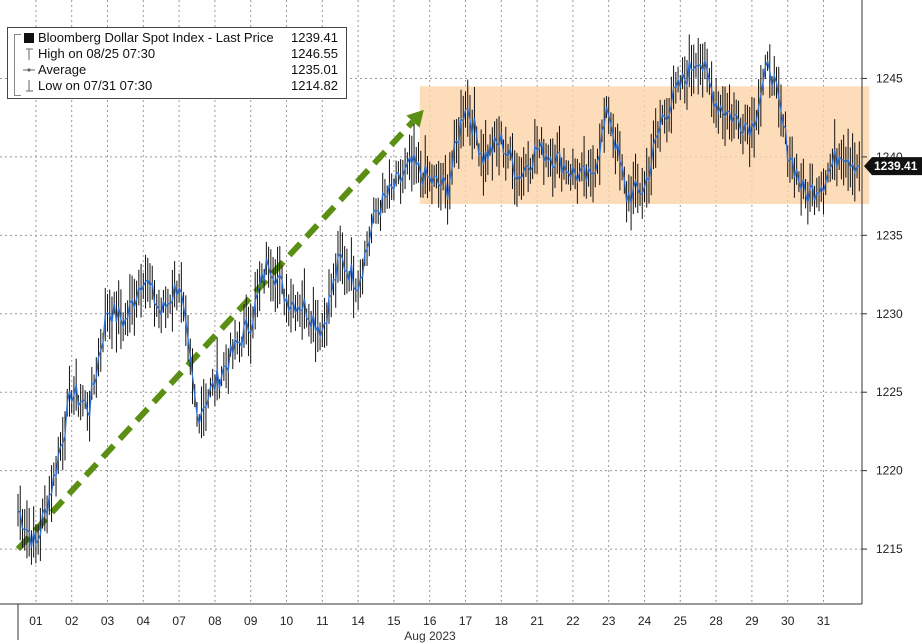 The width and height of the screenshot is (922, 644). I want to click on x-tick-label: 21, so click(537, 621).